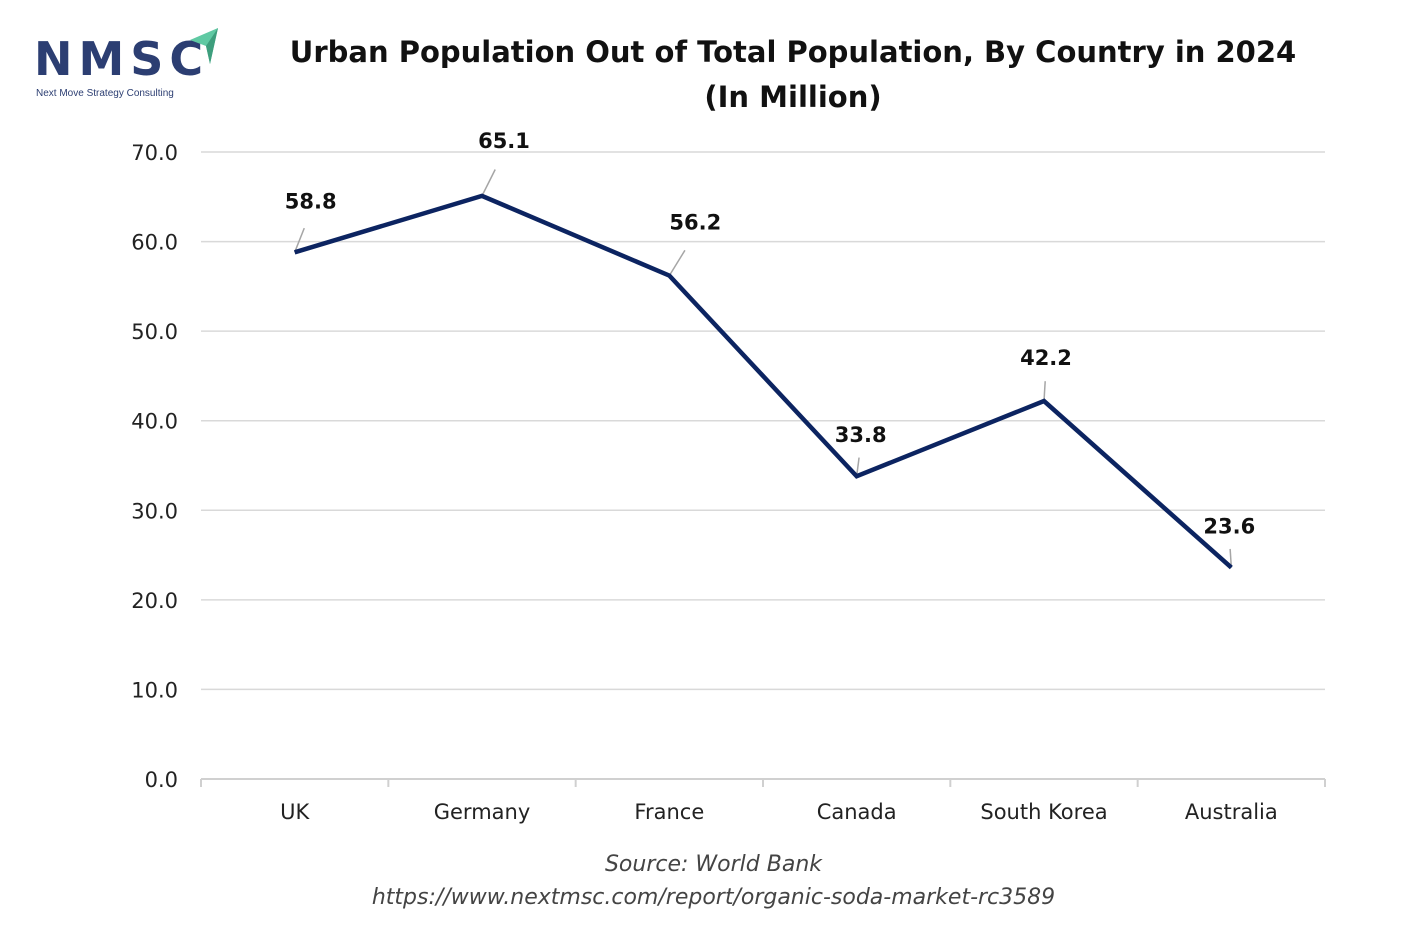 This screenshot has height=932, width=1427. Describe the element at coordinates (695, 223) in the screenshot. I see `data-label: 56.2` at that location.